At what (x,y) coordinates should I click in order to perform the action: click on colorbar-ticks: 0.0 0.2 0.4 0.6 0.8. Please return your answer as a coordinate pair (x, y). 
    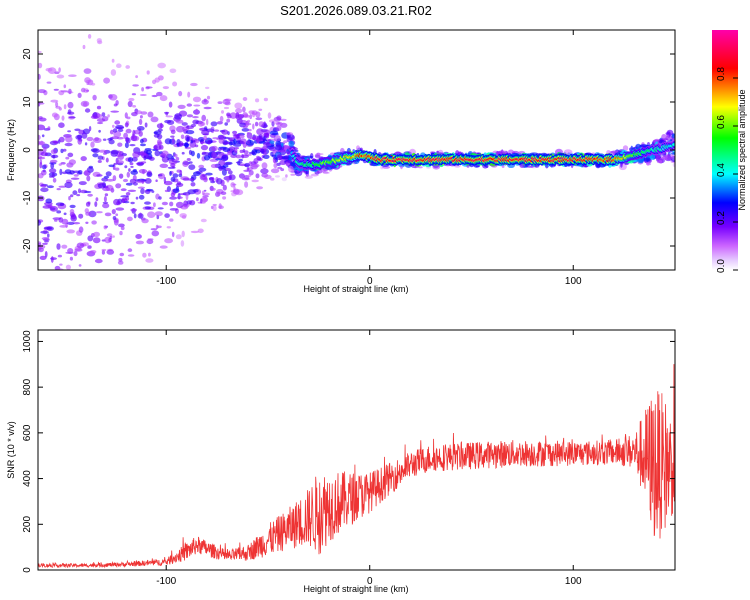
    Looking at the image, I should click on (727, 170).